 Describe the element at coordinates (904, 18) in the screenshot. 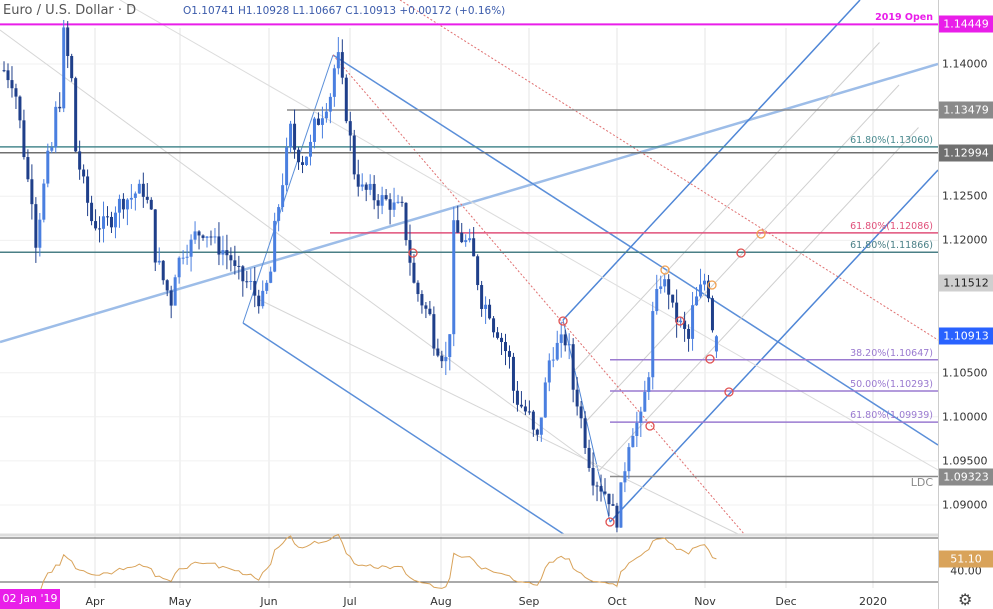

I see `level-note: 2019 Open` at that location.